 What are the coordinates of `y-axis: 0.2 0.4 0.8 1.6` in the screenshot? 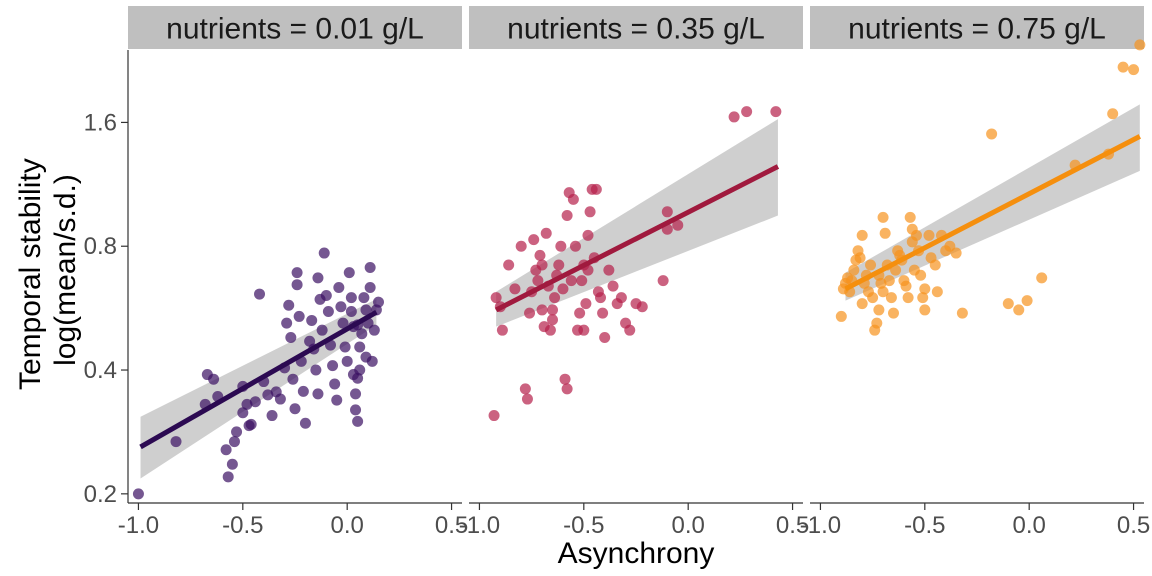 It's located at (106, 279).